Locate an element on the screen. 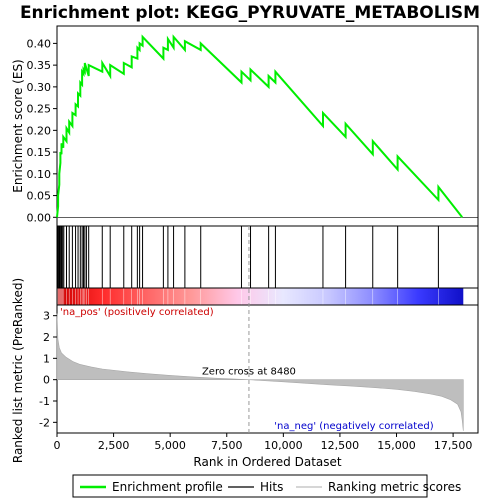 The width and height of the screenshot is (500, 504). es-ytick-label: 0.15 is located at coordinates (39, 152).